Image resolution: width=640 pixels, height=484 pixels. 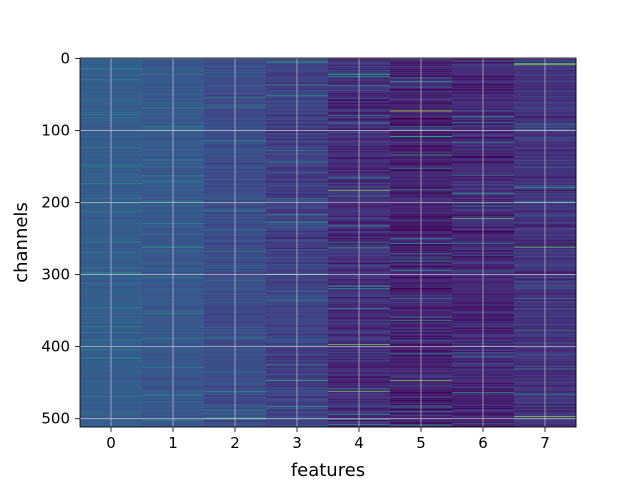 What do you see at coordinates (359, 443) in the screenshot?
I see `x-tick-label: 4` at bounding box center [359, 443].